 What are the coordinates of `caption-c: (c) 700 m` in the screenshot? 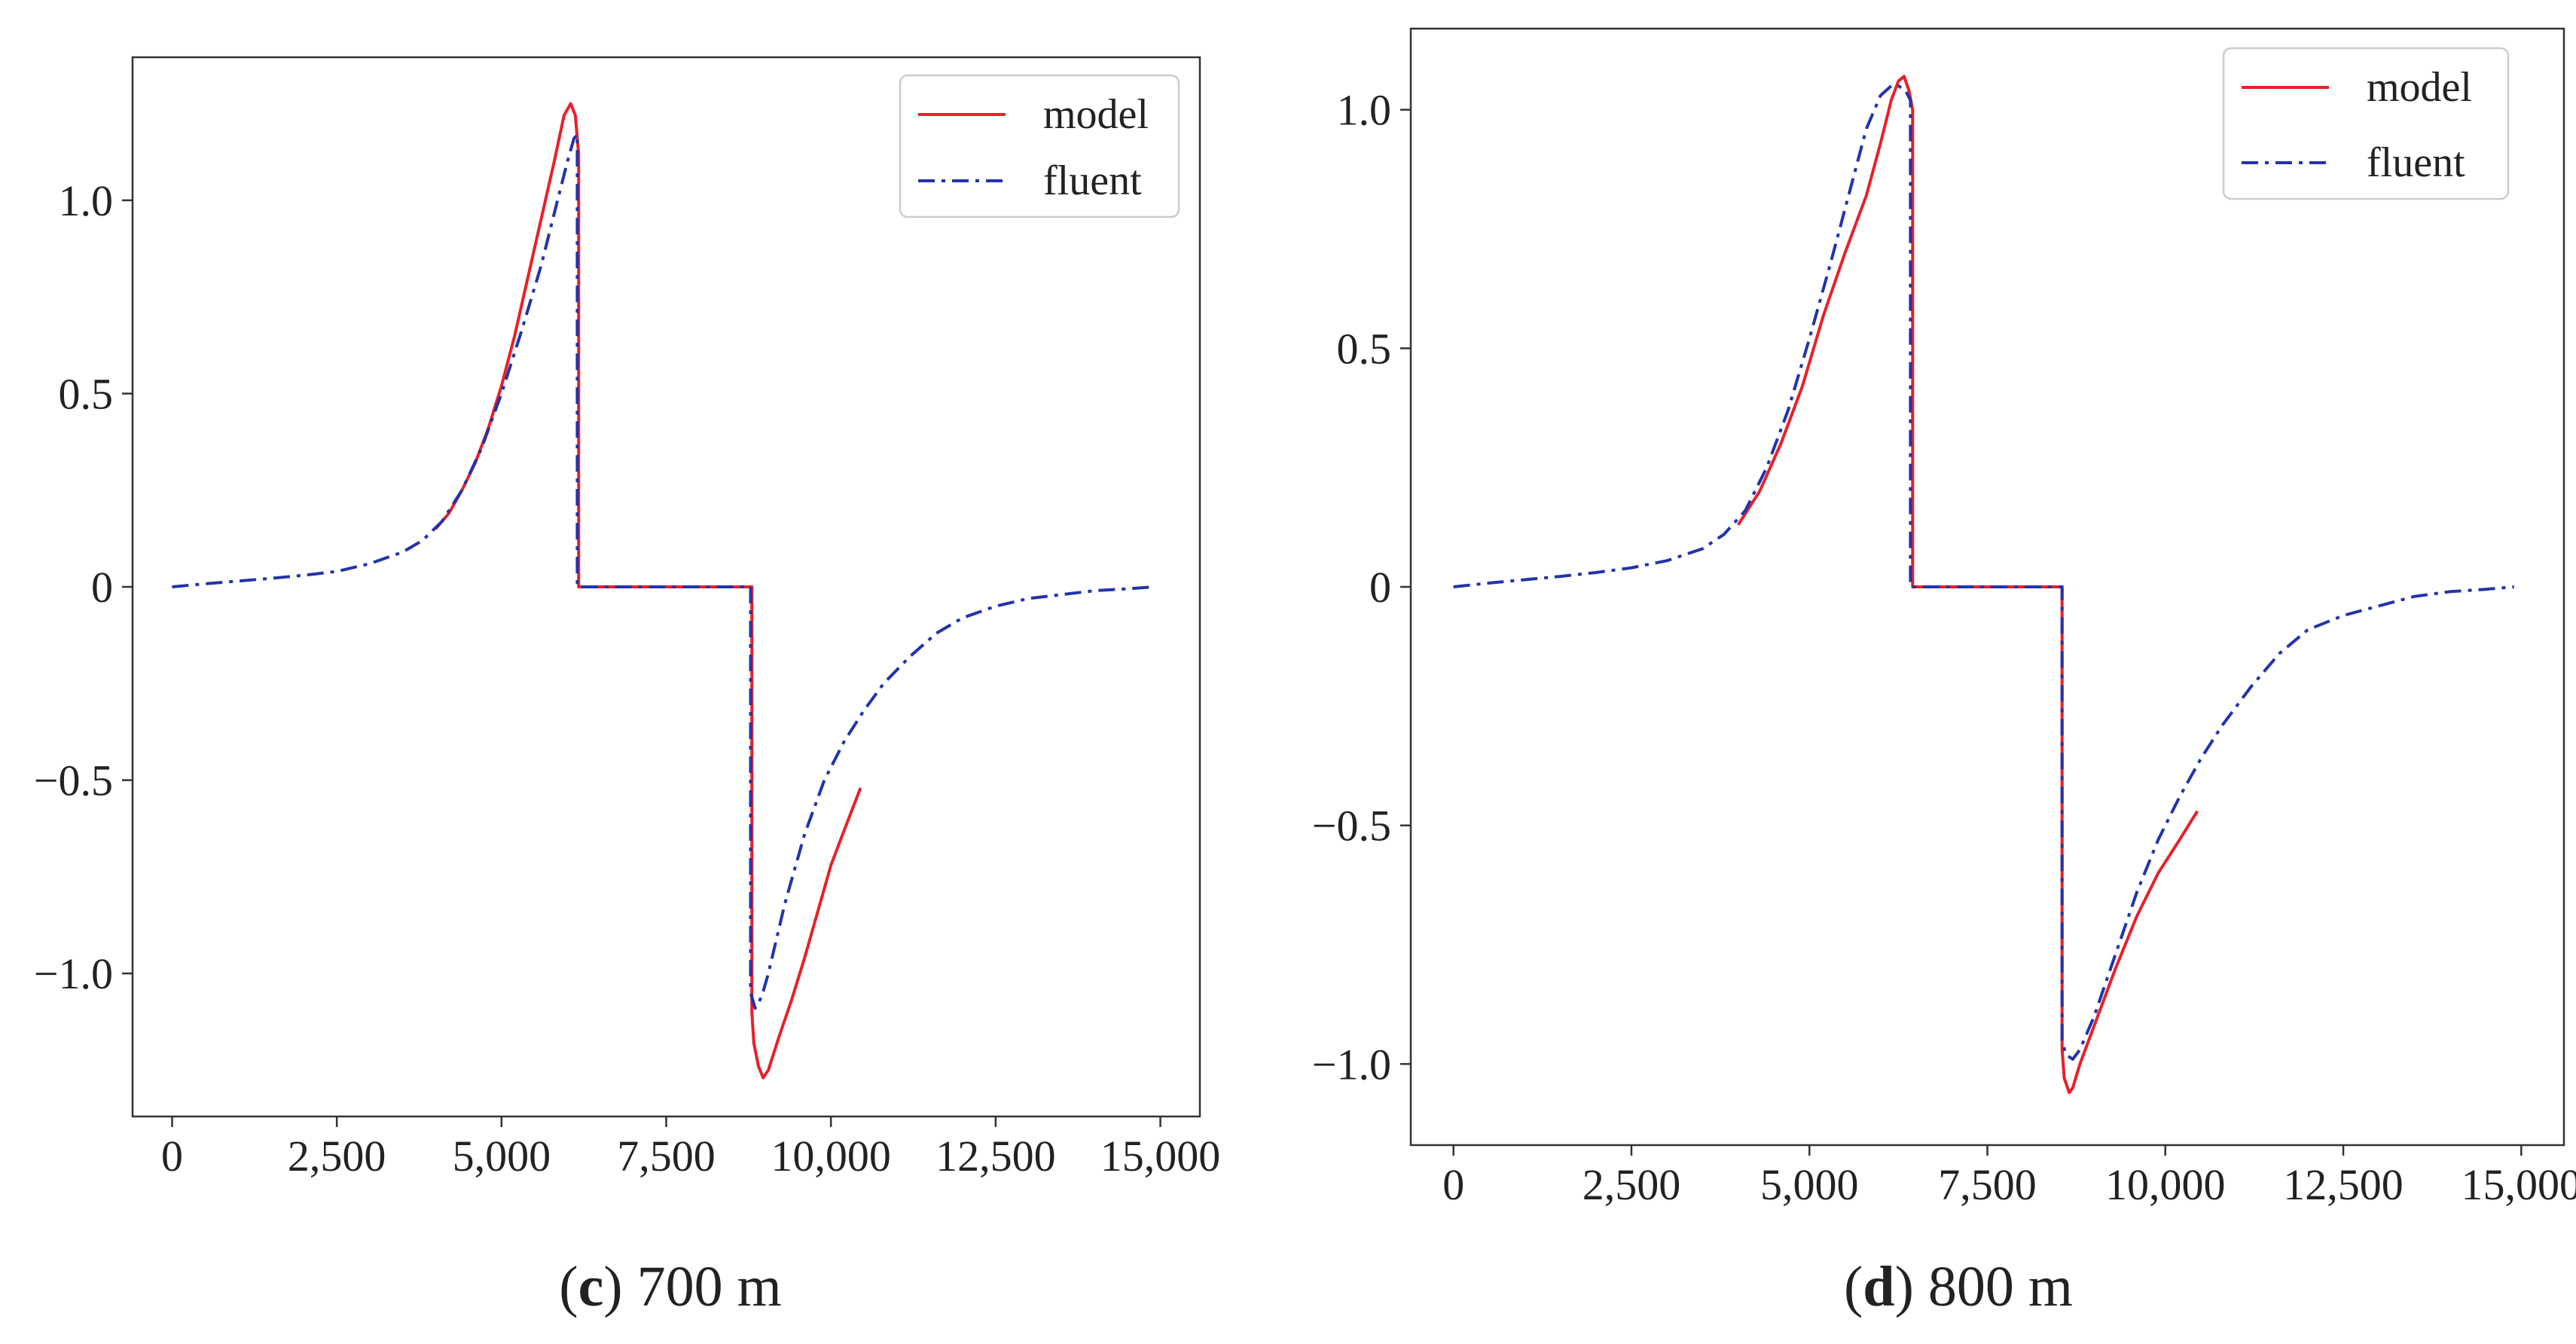 It's located at (670, 1286).